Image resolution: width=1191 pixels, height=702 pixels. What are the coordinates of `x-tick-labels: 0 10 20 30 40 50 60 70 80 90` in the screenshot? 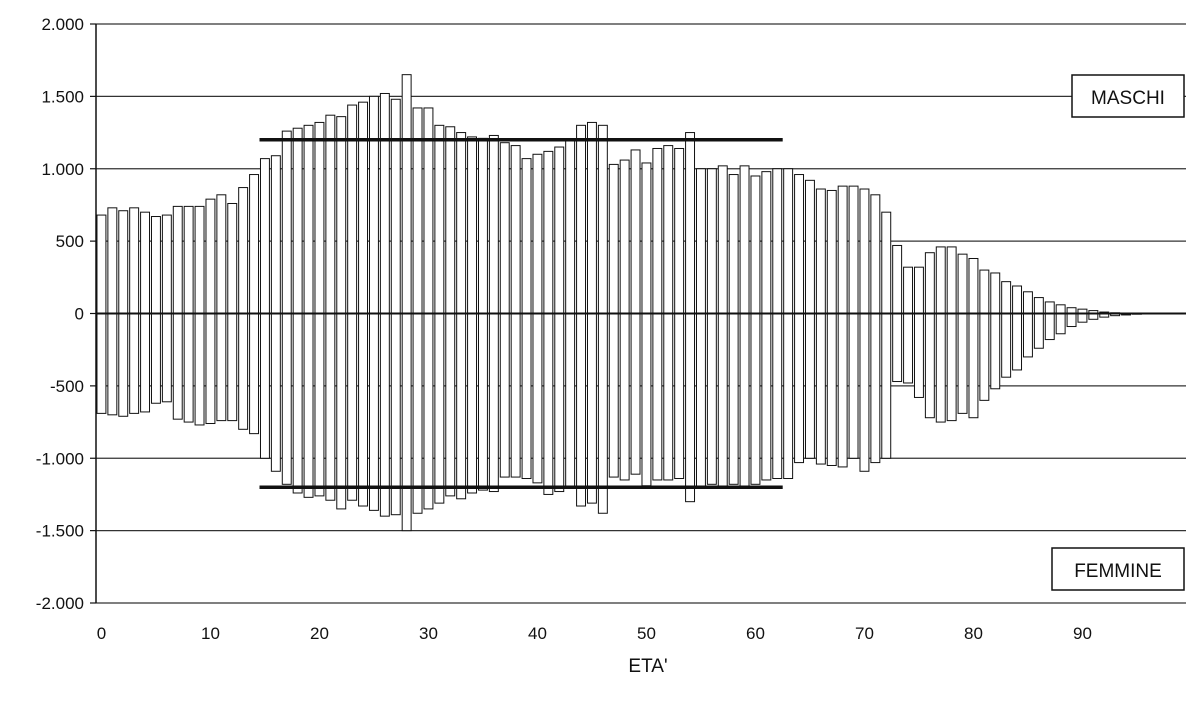 It's located at (594, 633).